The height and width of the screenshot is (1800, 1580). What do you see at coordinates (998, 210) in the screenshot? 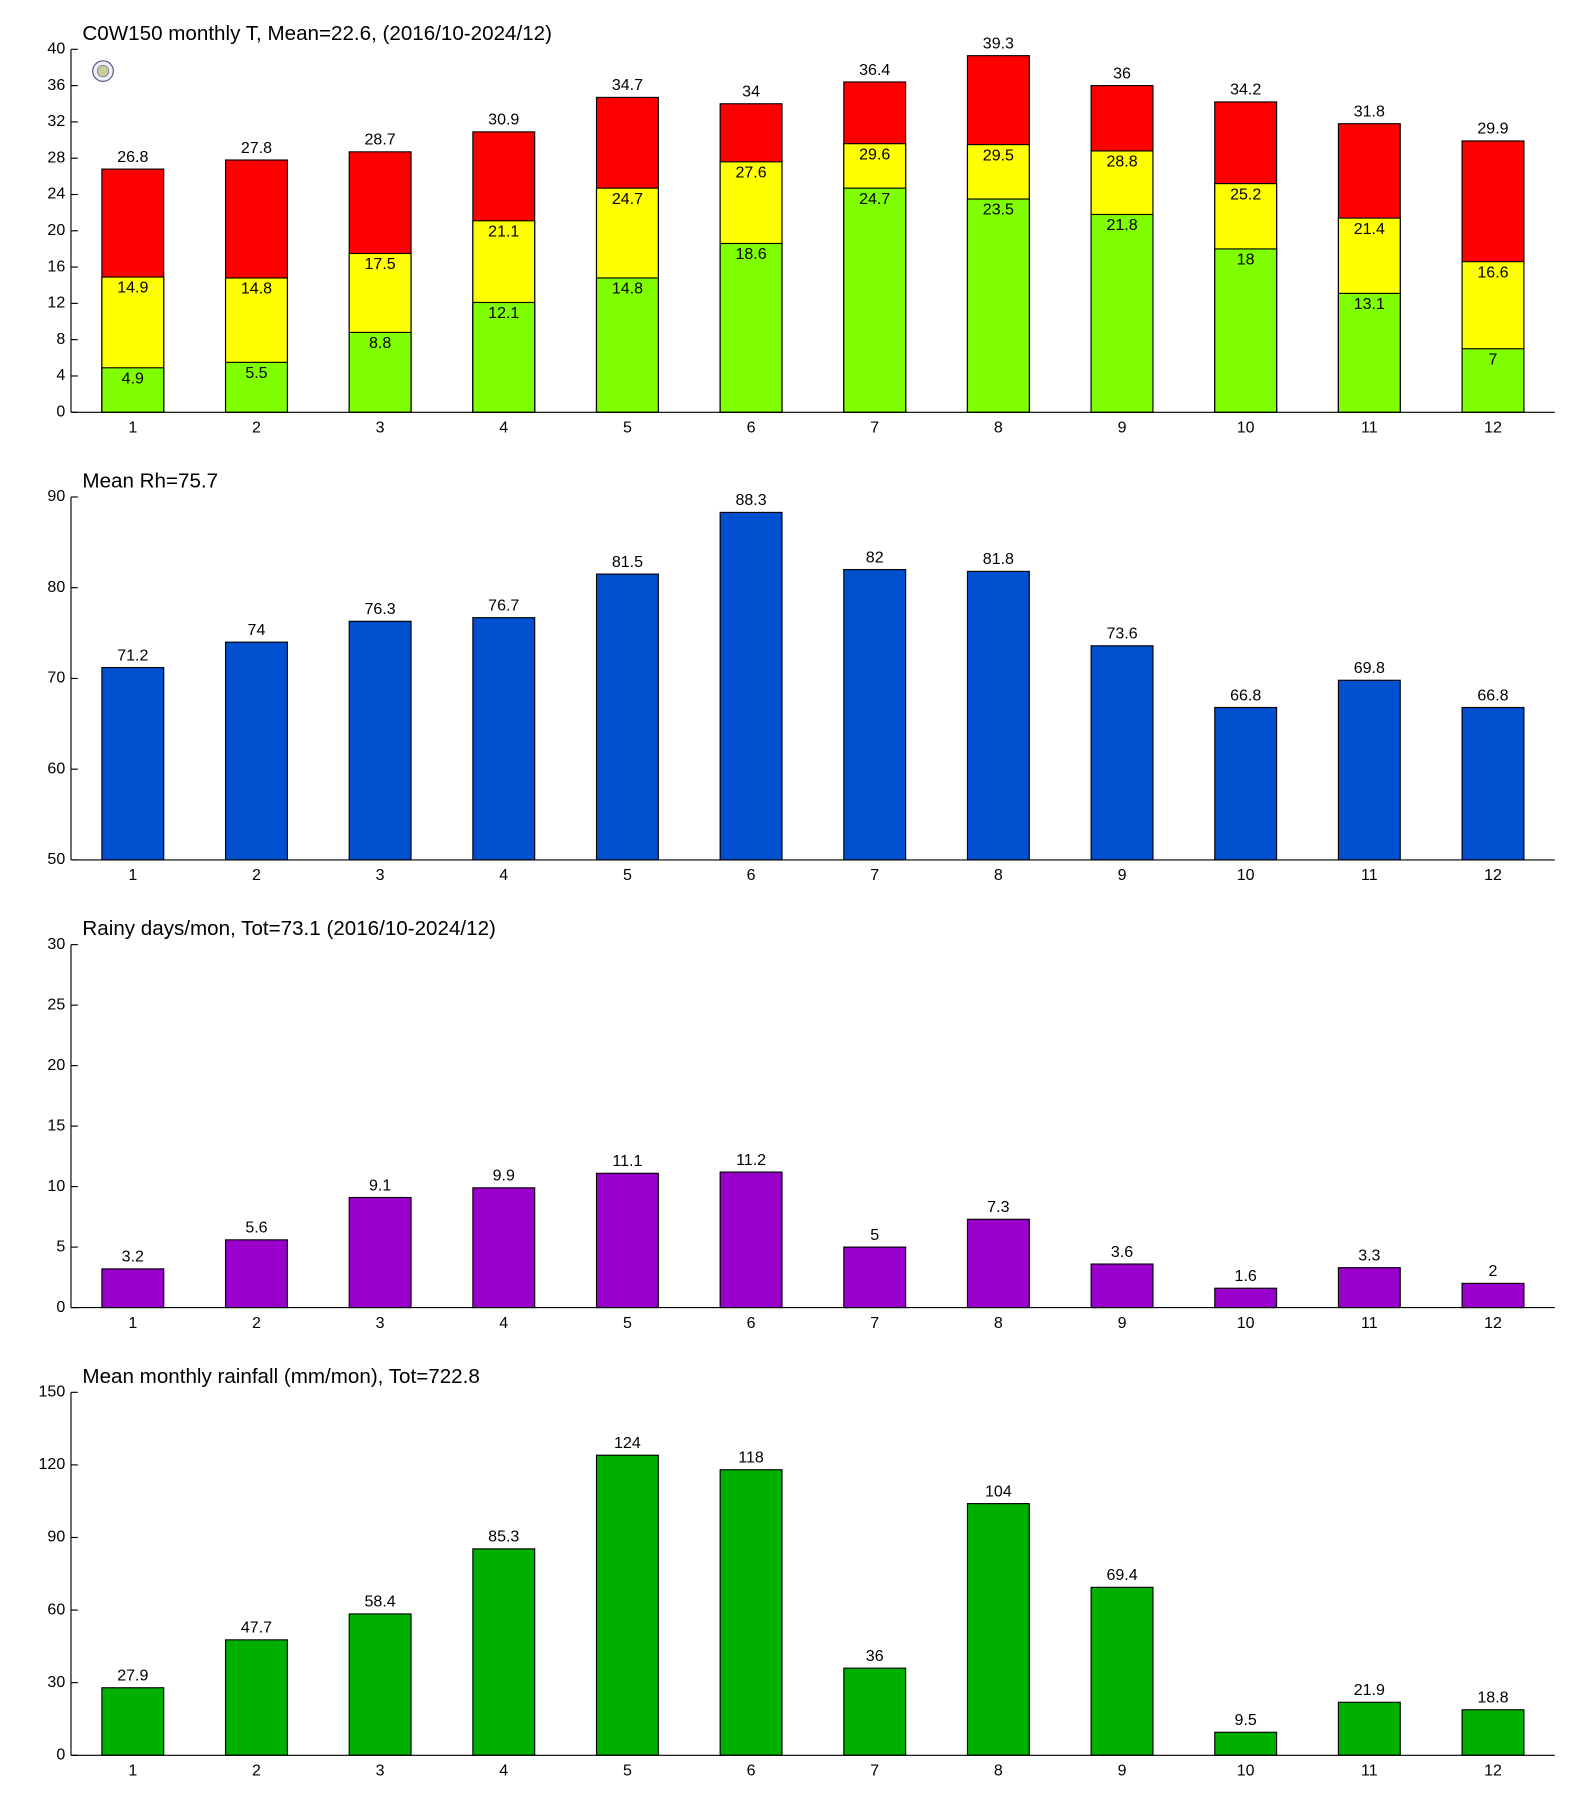
I see `value-label: 23.5` at bounding box center [998, 210].